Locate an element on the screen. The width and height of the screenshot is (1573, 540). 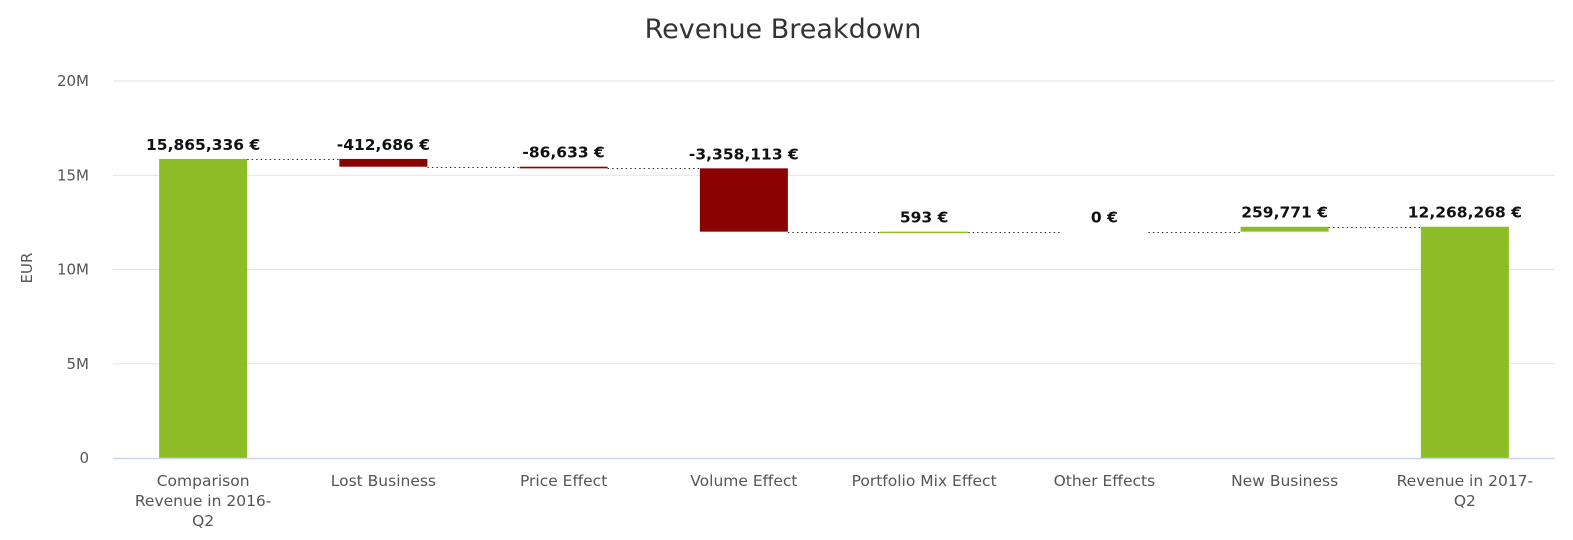
data-label: 0 € is located at coordinates (1104, 218).